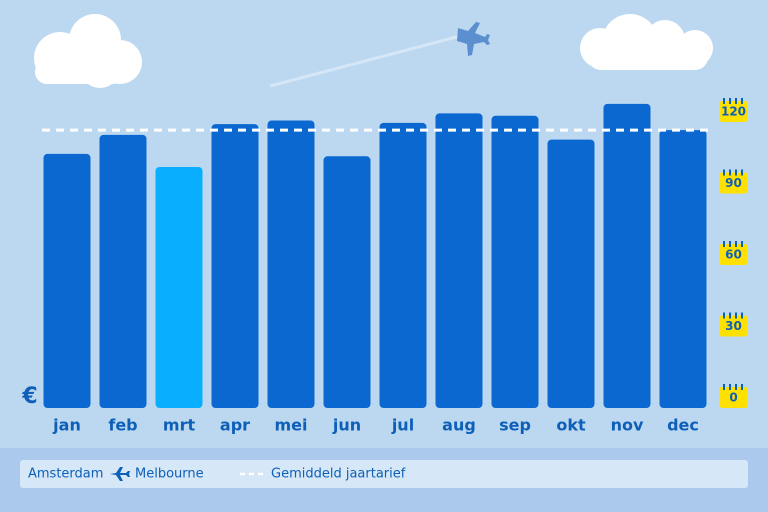  Describe the element at coordinates (571, 425) in the screenshot. I see `x-tick-label: okt` at that location.